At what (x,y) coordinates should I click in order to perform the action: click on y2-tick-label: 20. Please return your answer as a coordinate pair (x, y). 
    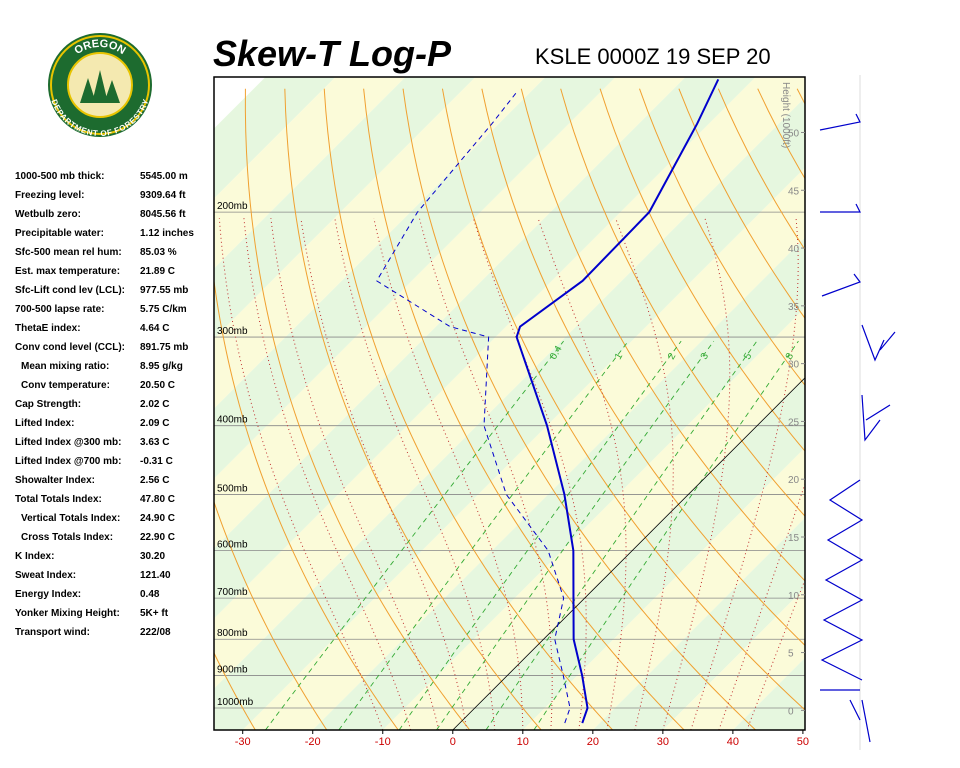
    Looking at the image, I should click on (794, 480).